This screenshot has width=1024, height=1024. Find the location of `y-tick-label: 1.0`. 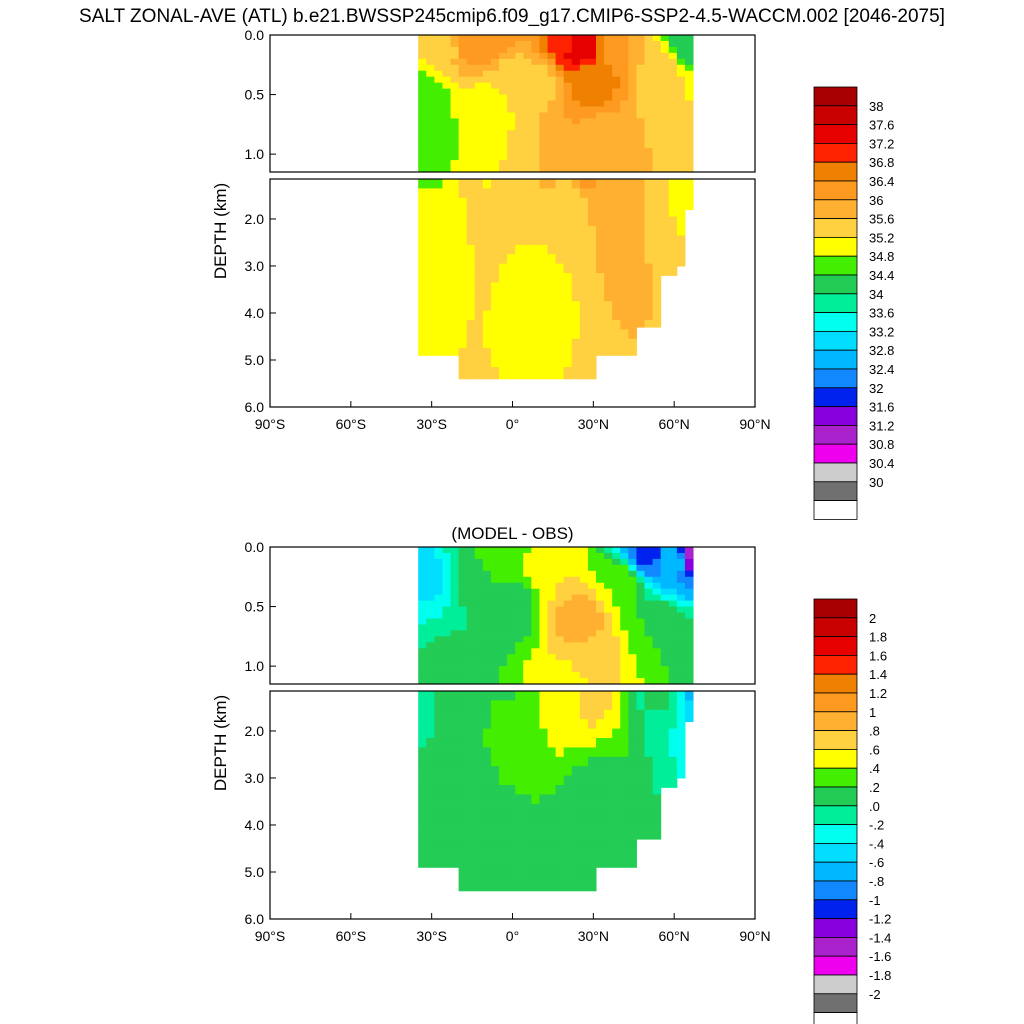

y-tick-label: 1.0 is located at coordinates (255, 666).